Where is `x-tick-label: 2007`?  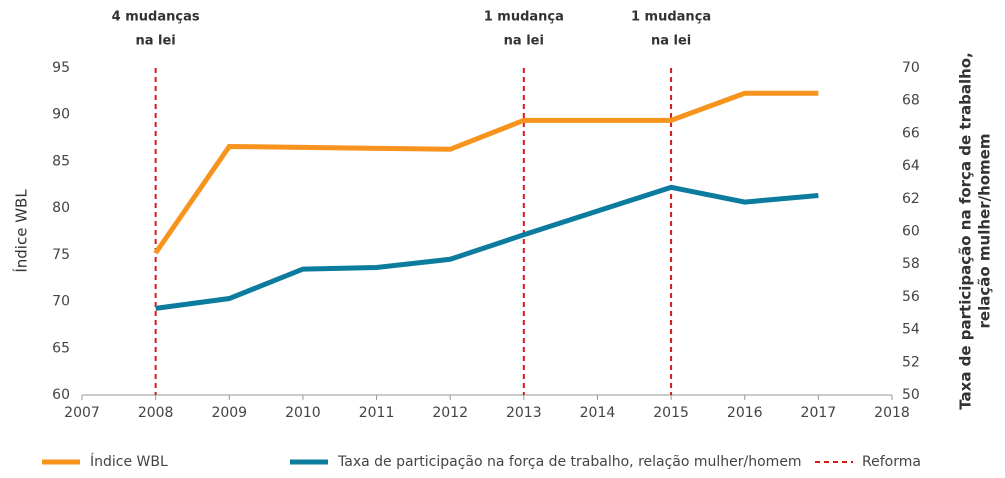
x-tick-label: 2007 is located at coordinates (82, 413).